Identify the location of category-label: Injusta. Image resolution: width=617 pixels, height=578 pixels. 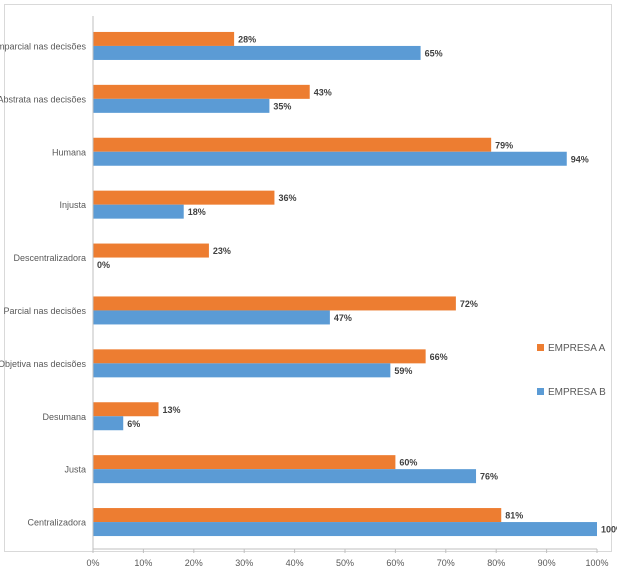
(72, 205).